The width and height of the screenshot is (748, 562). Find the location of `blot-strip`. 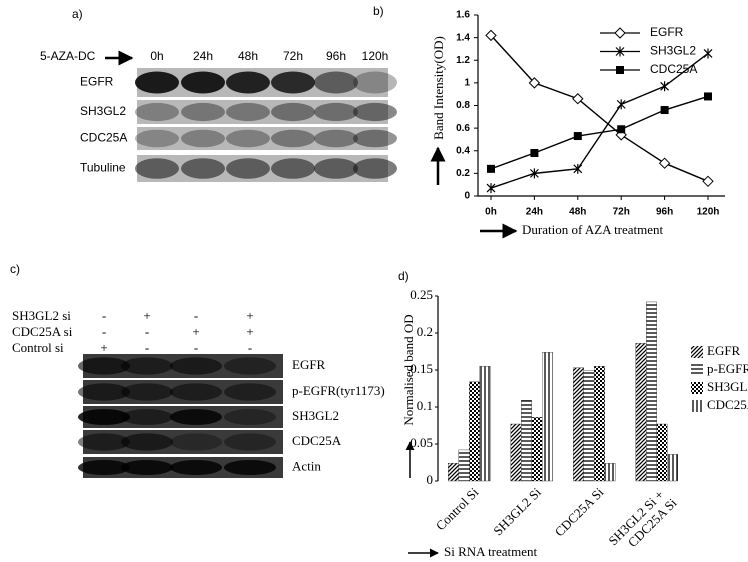

blot-strip is located at coordinates (262, 138).